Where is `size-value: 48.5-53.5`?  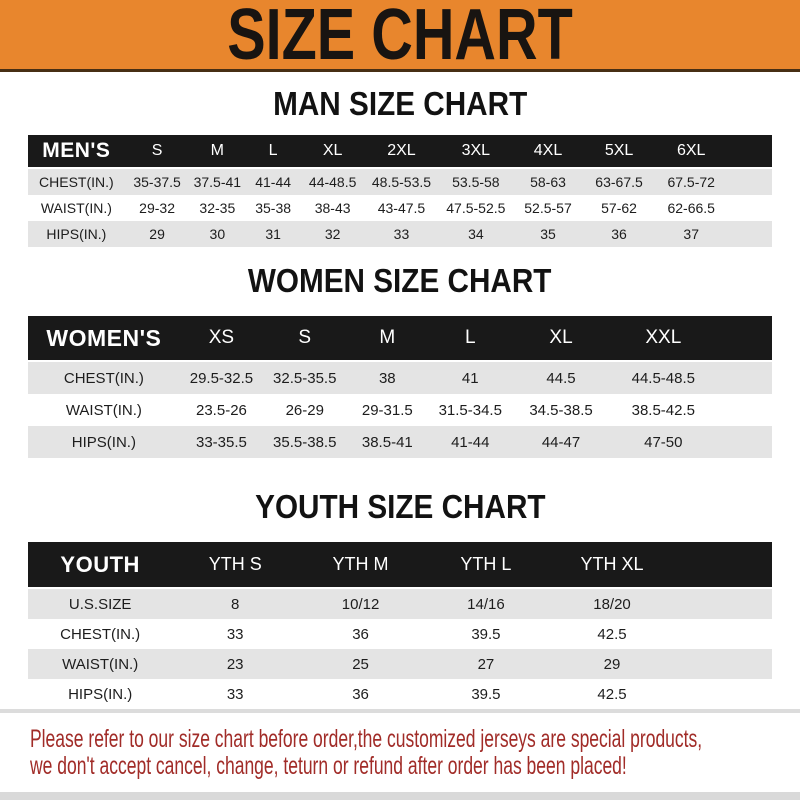
size-value: 48.5-53.5 is located at coordinates (401, 182).